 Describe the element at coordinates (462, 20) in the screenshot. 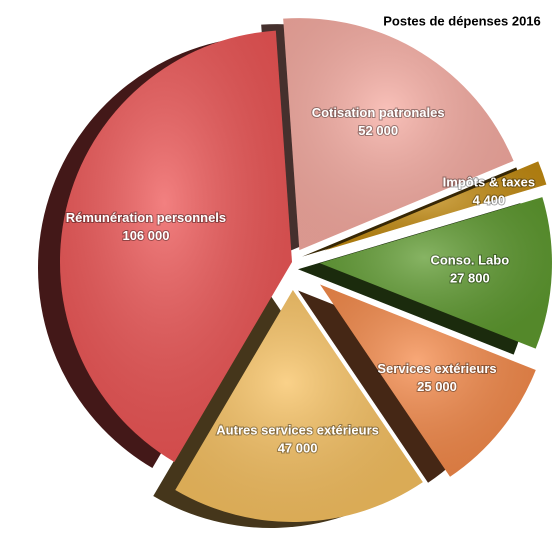

I see `chart-title: Postes de dépenses 2016` at that location.